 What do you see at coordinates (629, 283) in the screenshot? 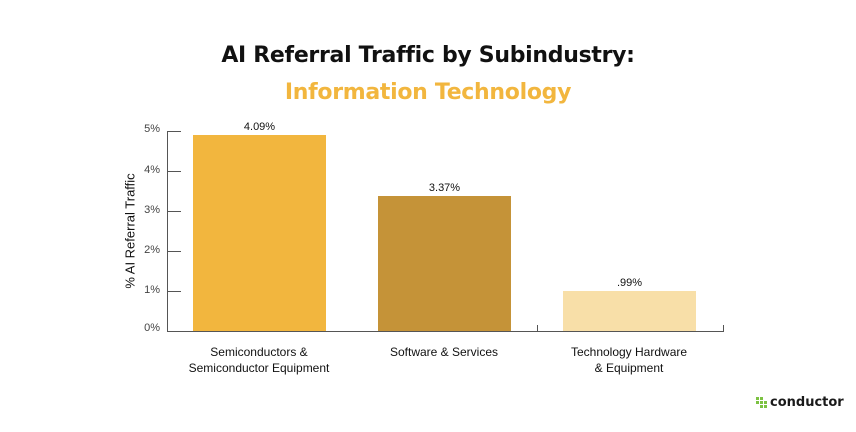
I see `bar-value-label: .99%` at bounding box center [629, 283].